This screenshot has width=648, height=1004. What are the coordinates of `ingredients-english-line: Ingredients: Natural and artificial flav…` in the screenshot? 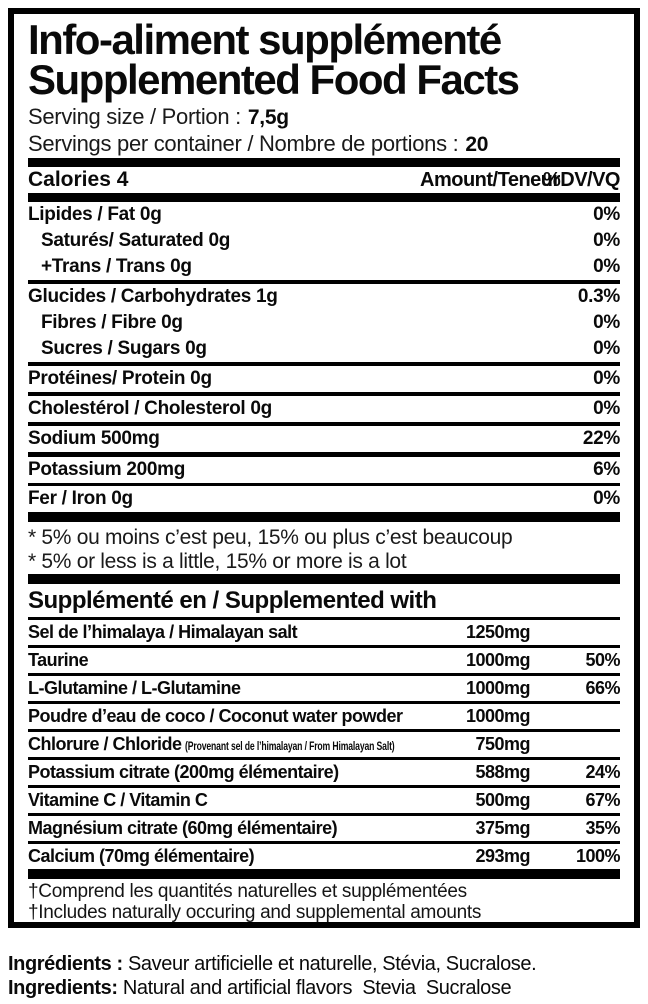 It's located at (328, 988).